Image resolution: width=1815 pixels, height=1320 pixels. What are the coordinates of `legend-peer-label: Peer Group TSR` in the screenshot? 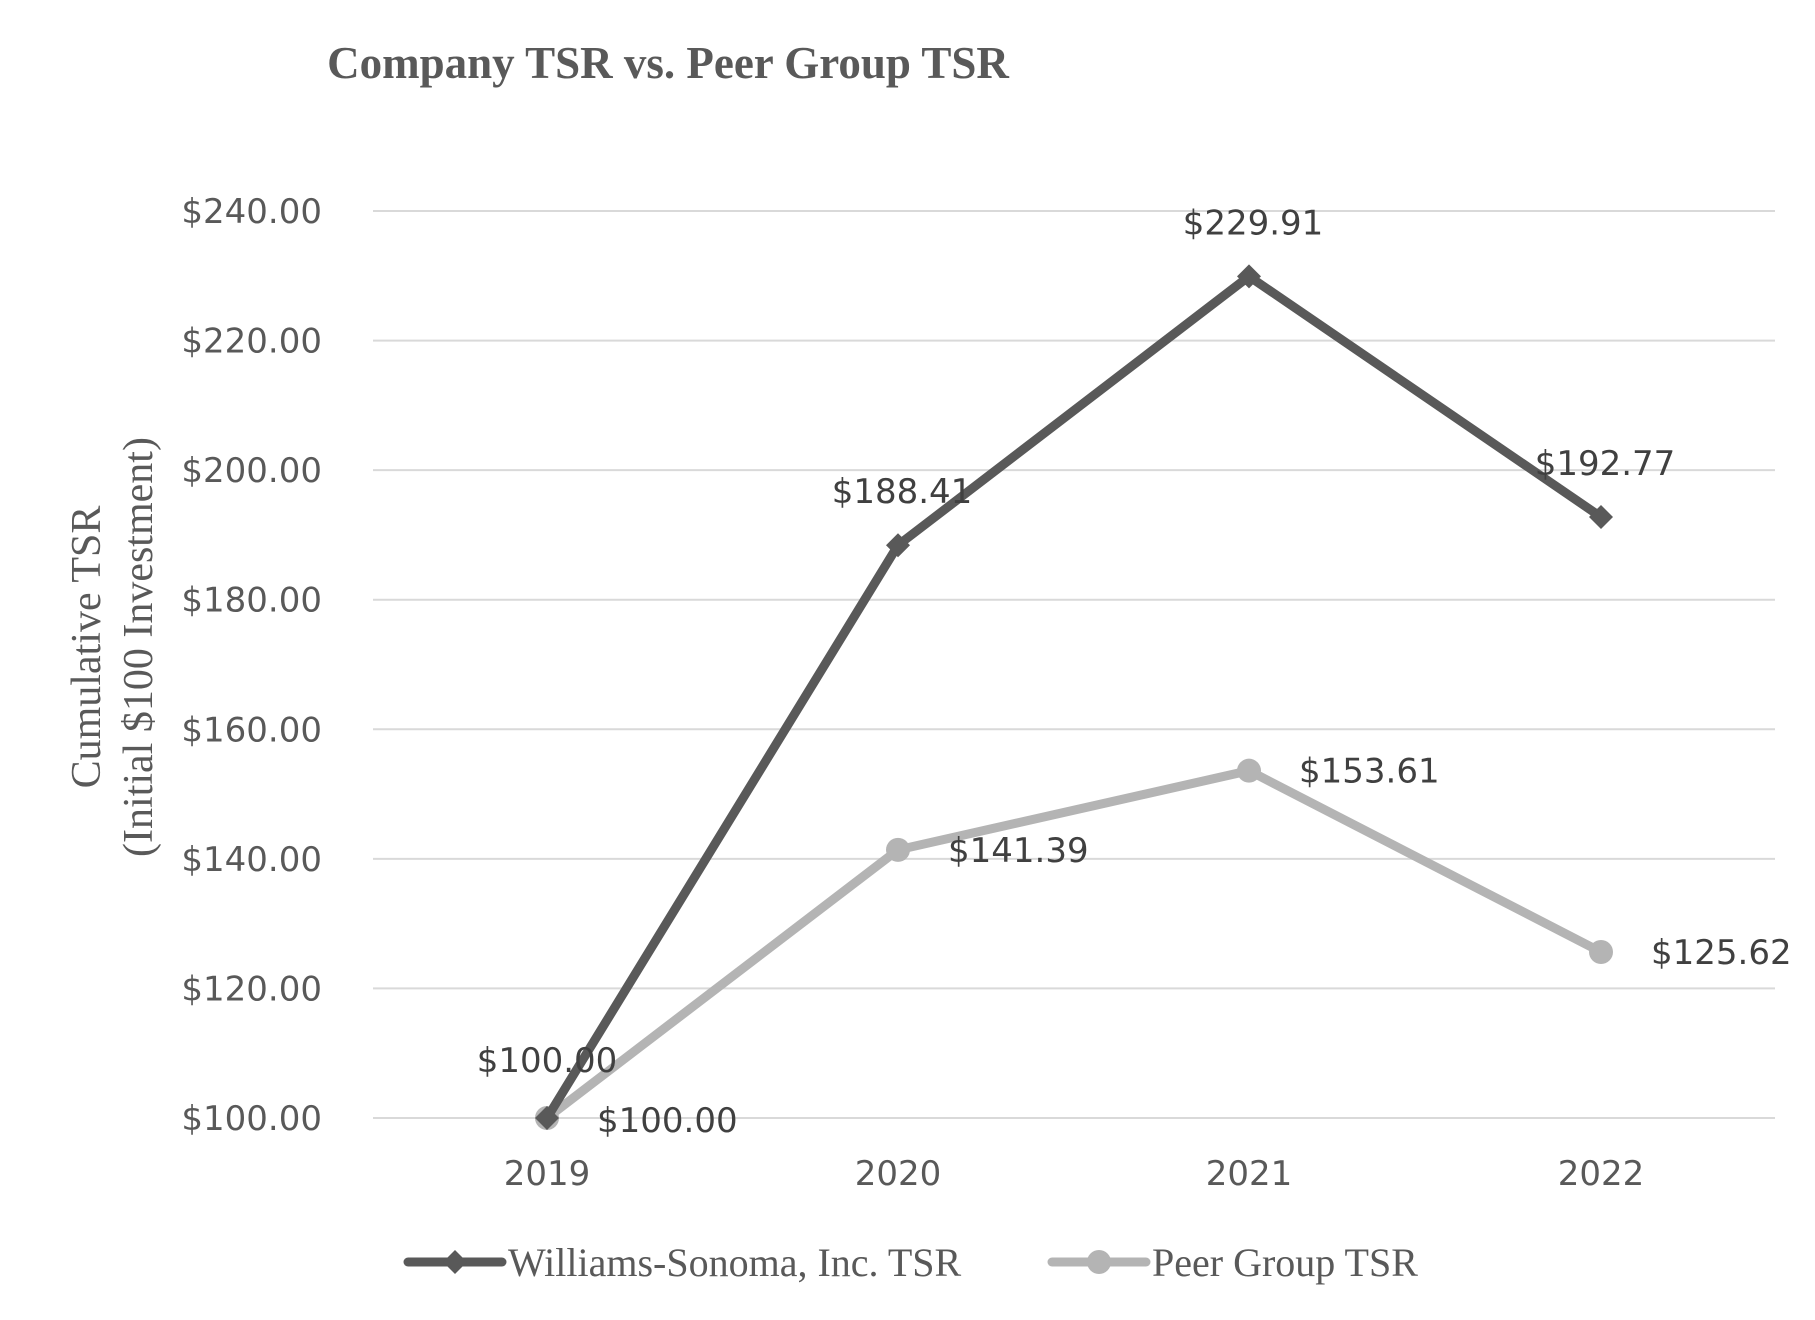 It's located at (1285, 1262).